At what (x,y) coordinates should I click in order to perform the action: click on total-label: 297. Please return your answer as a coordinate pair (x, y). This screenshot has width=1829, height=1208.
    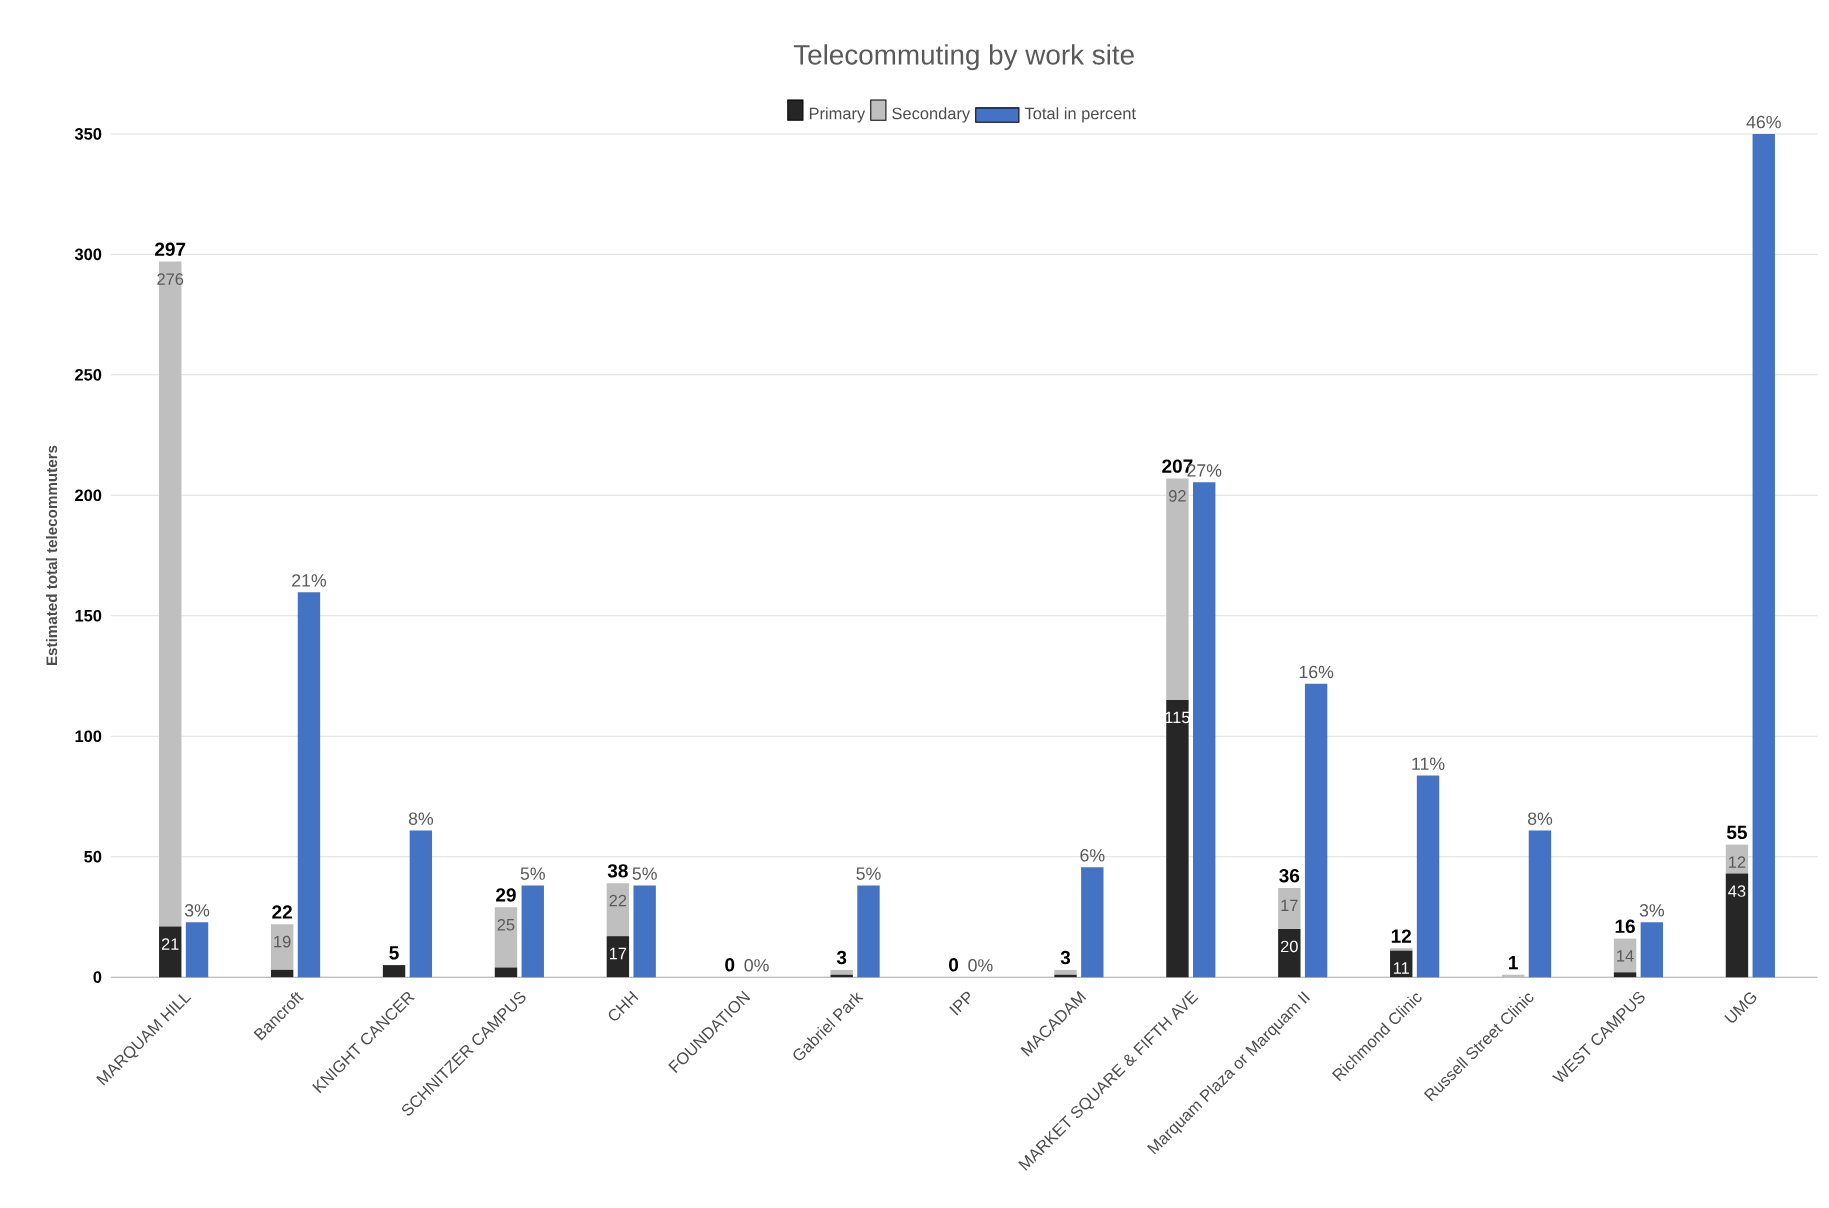
    Looking at the image, I should click on (170, 249).